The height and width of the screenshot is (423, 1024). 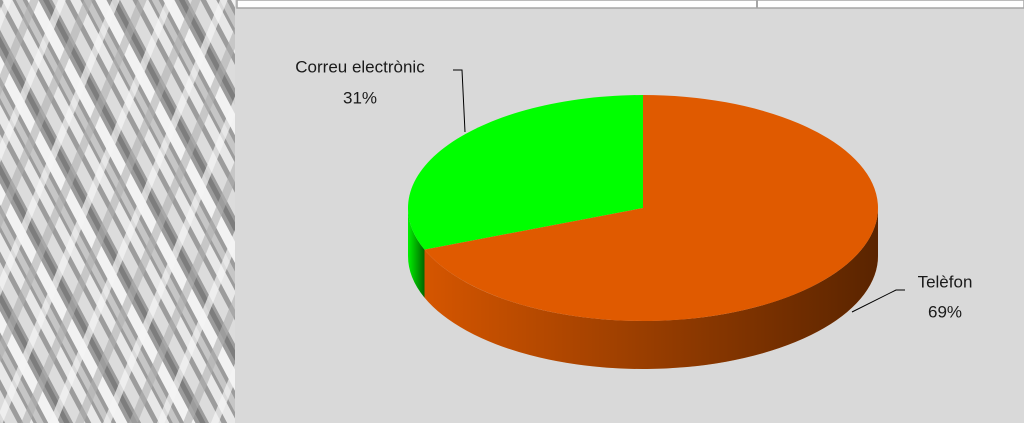 I want to click on top-bar, so click(x=630, y=4).